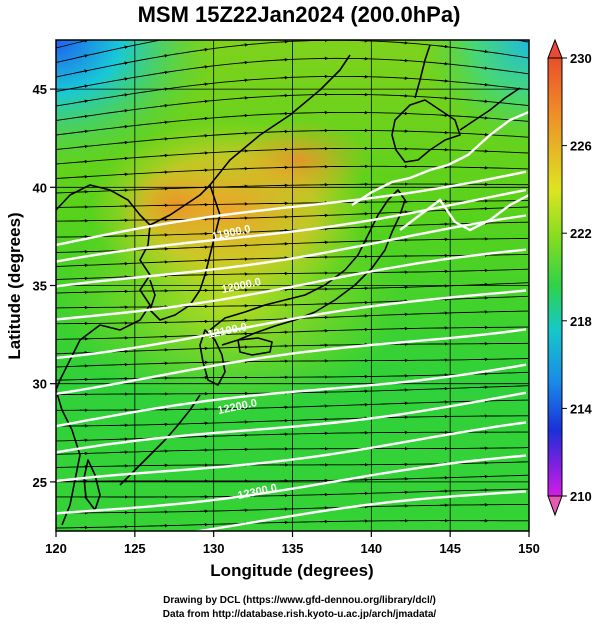 Image resolution: width=599 pixels, height=625 pixels. I want to click on cold-corner-ne, so click(474, 95).